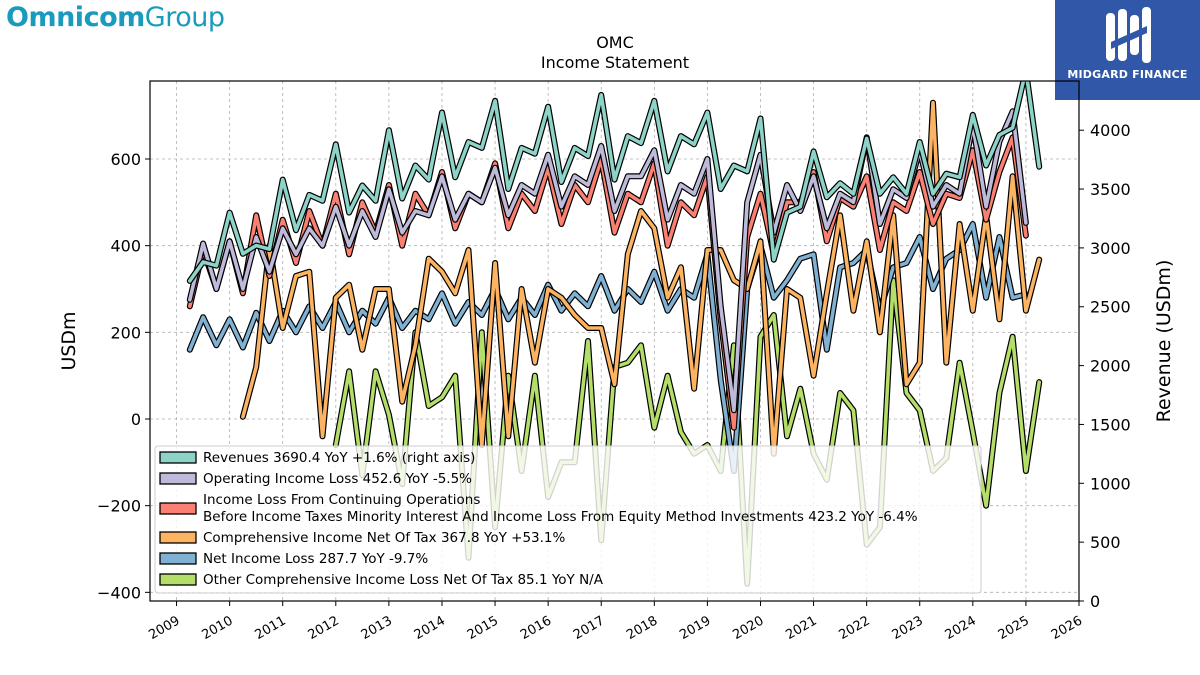 The height and width of the screenshot is (675, 1200). I want to click on x-tick-label: 2025, so click(1014, 628).